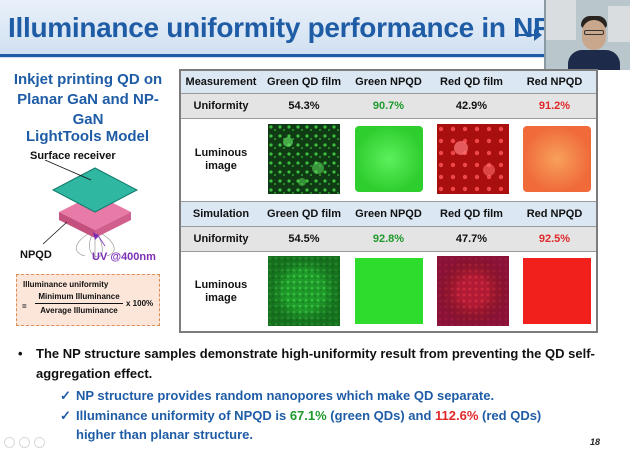 Image resolution: width=630 pixels, height=455 pixels. What do you see at coordinates (594, 32) in the screenshot?
I see `presenter-glasses` at bounding box center [594, 32].